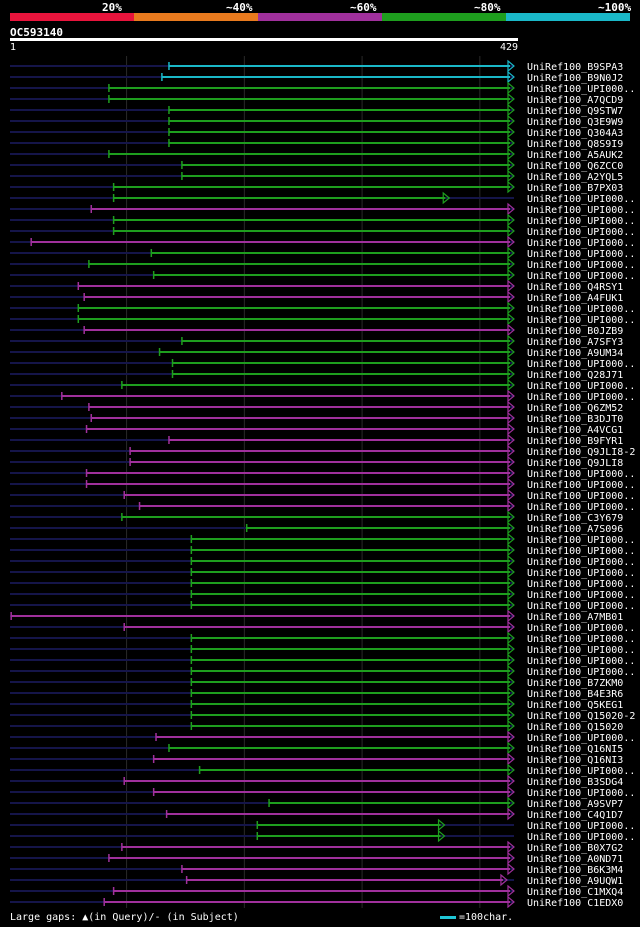  What do you see at coordinates (316, 859) in the screenshot?
I see `hit-row: UniRef100_A0ND71` at bounding box center [316, 859].